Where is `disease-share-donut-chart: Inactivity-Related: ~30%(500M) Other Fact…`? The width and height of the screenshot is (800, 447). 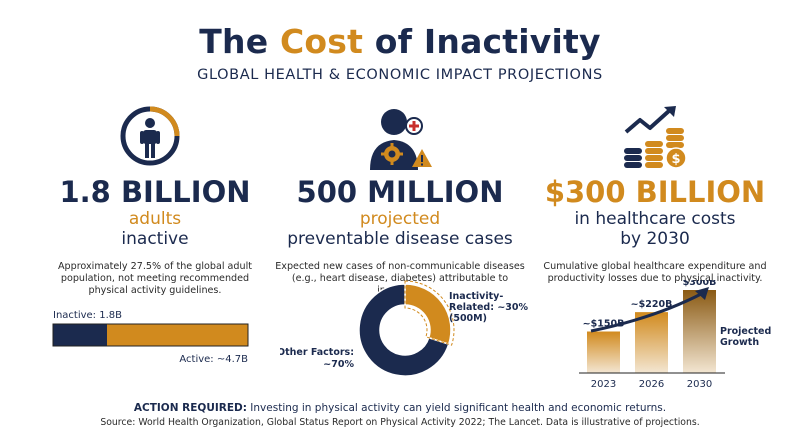
disease-share-donut-chart: Inactivity-Related: ~30%(500M) Other Fact… is located at coordinates (404, 328).